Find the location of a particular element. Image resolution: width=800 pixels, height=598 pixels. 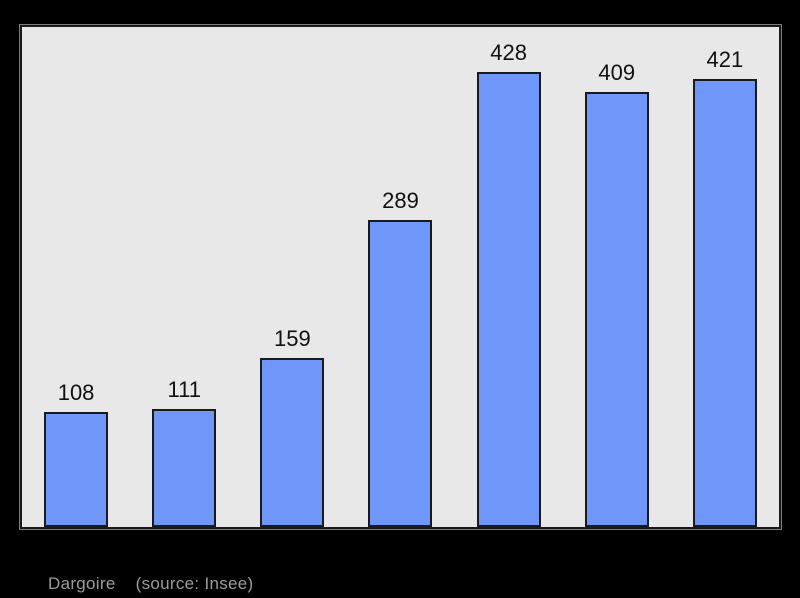

bar-slot: 409 is located at coordinates (617, 277).